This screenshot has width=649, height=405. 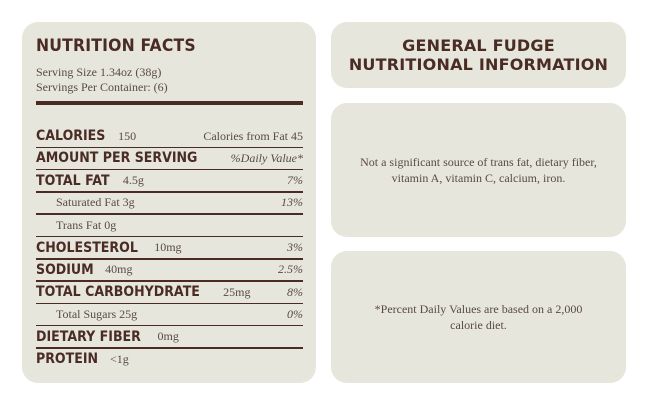 What do you see at coordinates (71, 136) in the screenshot?
I see `row-label: CALORIES` at bounding box center [71, 136].